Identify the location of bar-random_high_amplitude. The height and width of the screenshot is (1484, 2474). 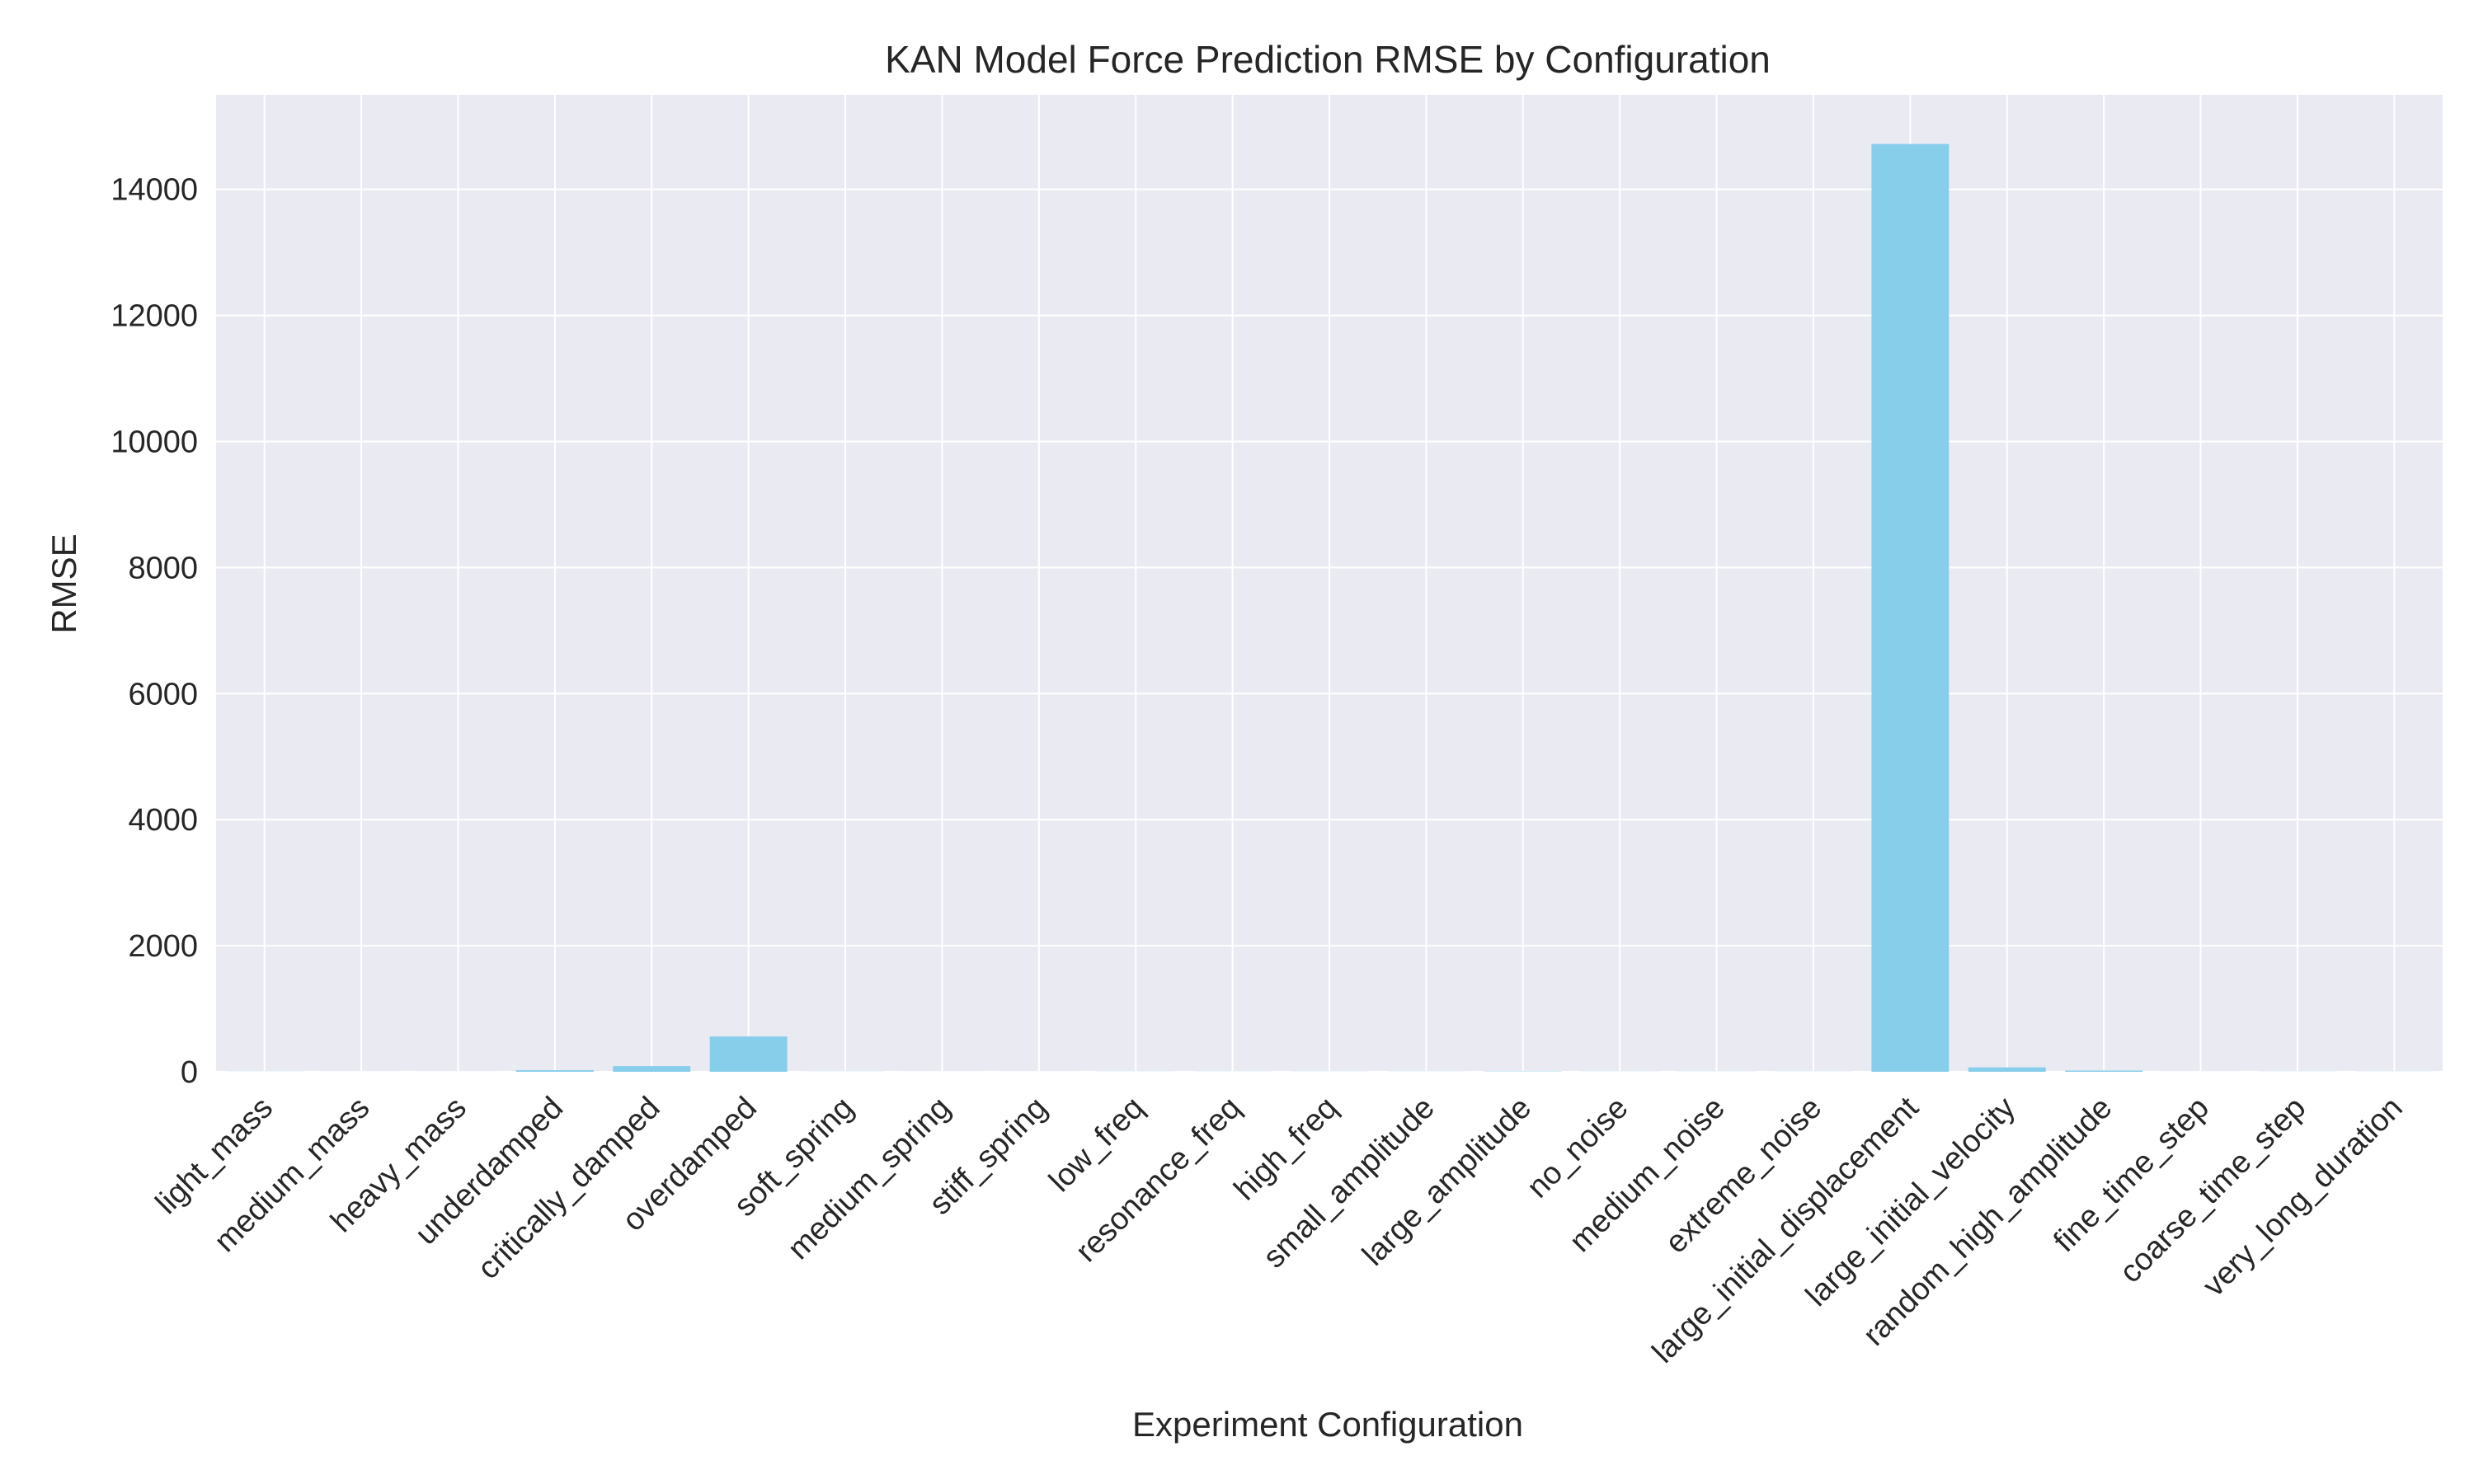
(2104, 1071).